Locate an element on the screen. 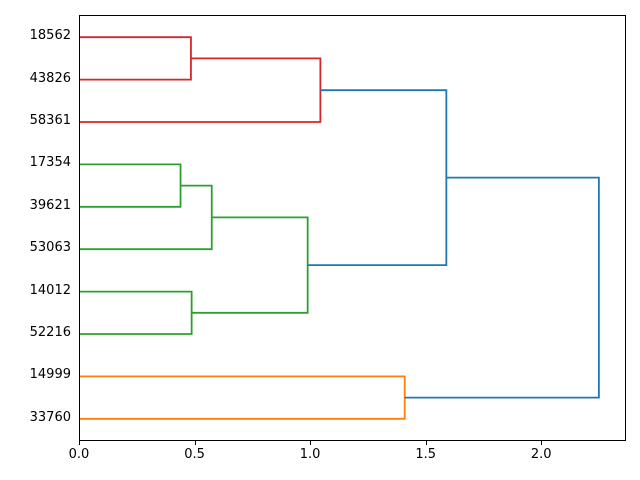 Image resolution: width=640 pixels, height=480 pixels. x-tick-mark-2.0 is located at coordinates (542, 443).